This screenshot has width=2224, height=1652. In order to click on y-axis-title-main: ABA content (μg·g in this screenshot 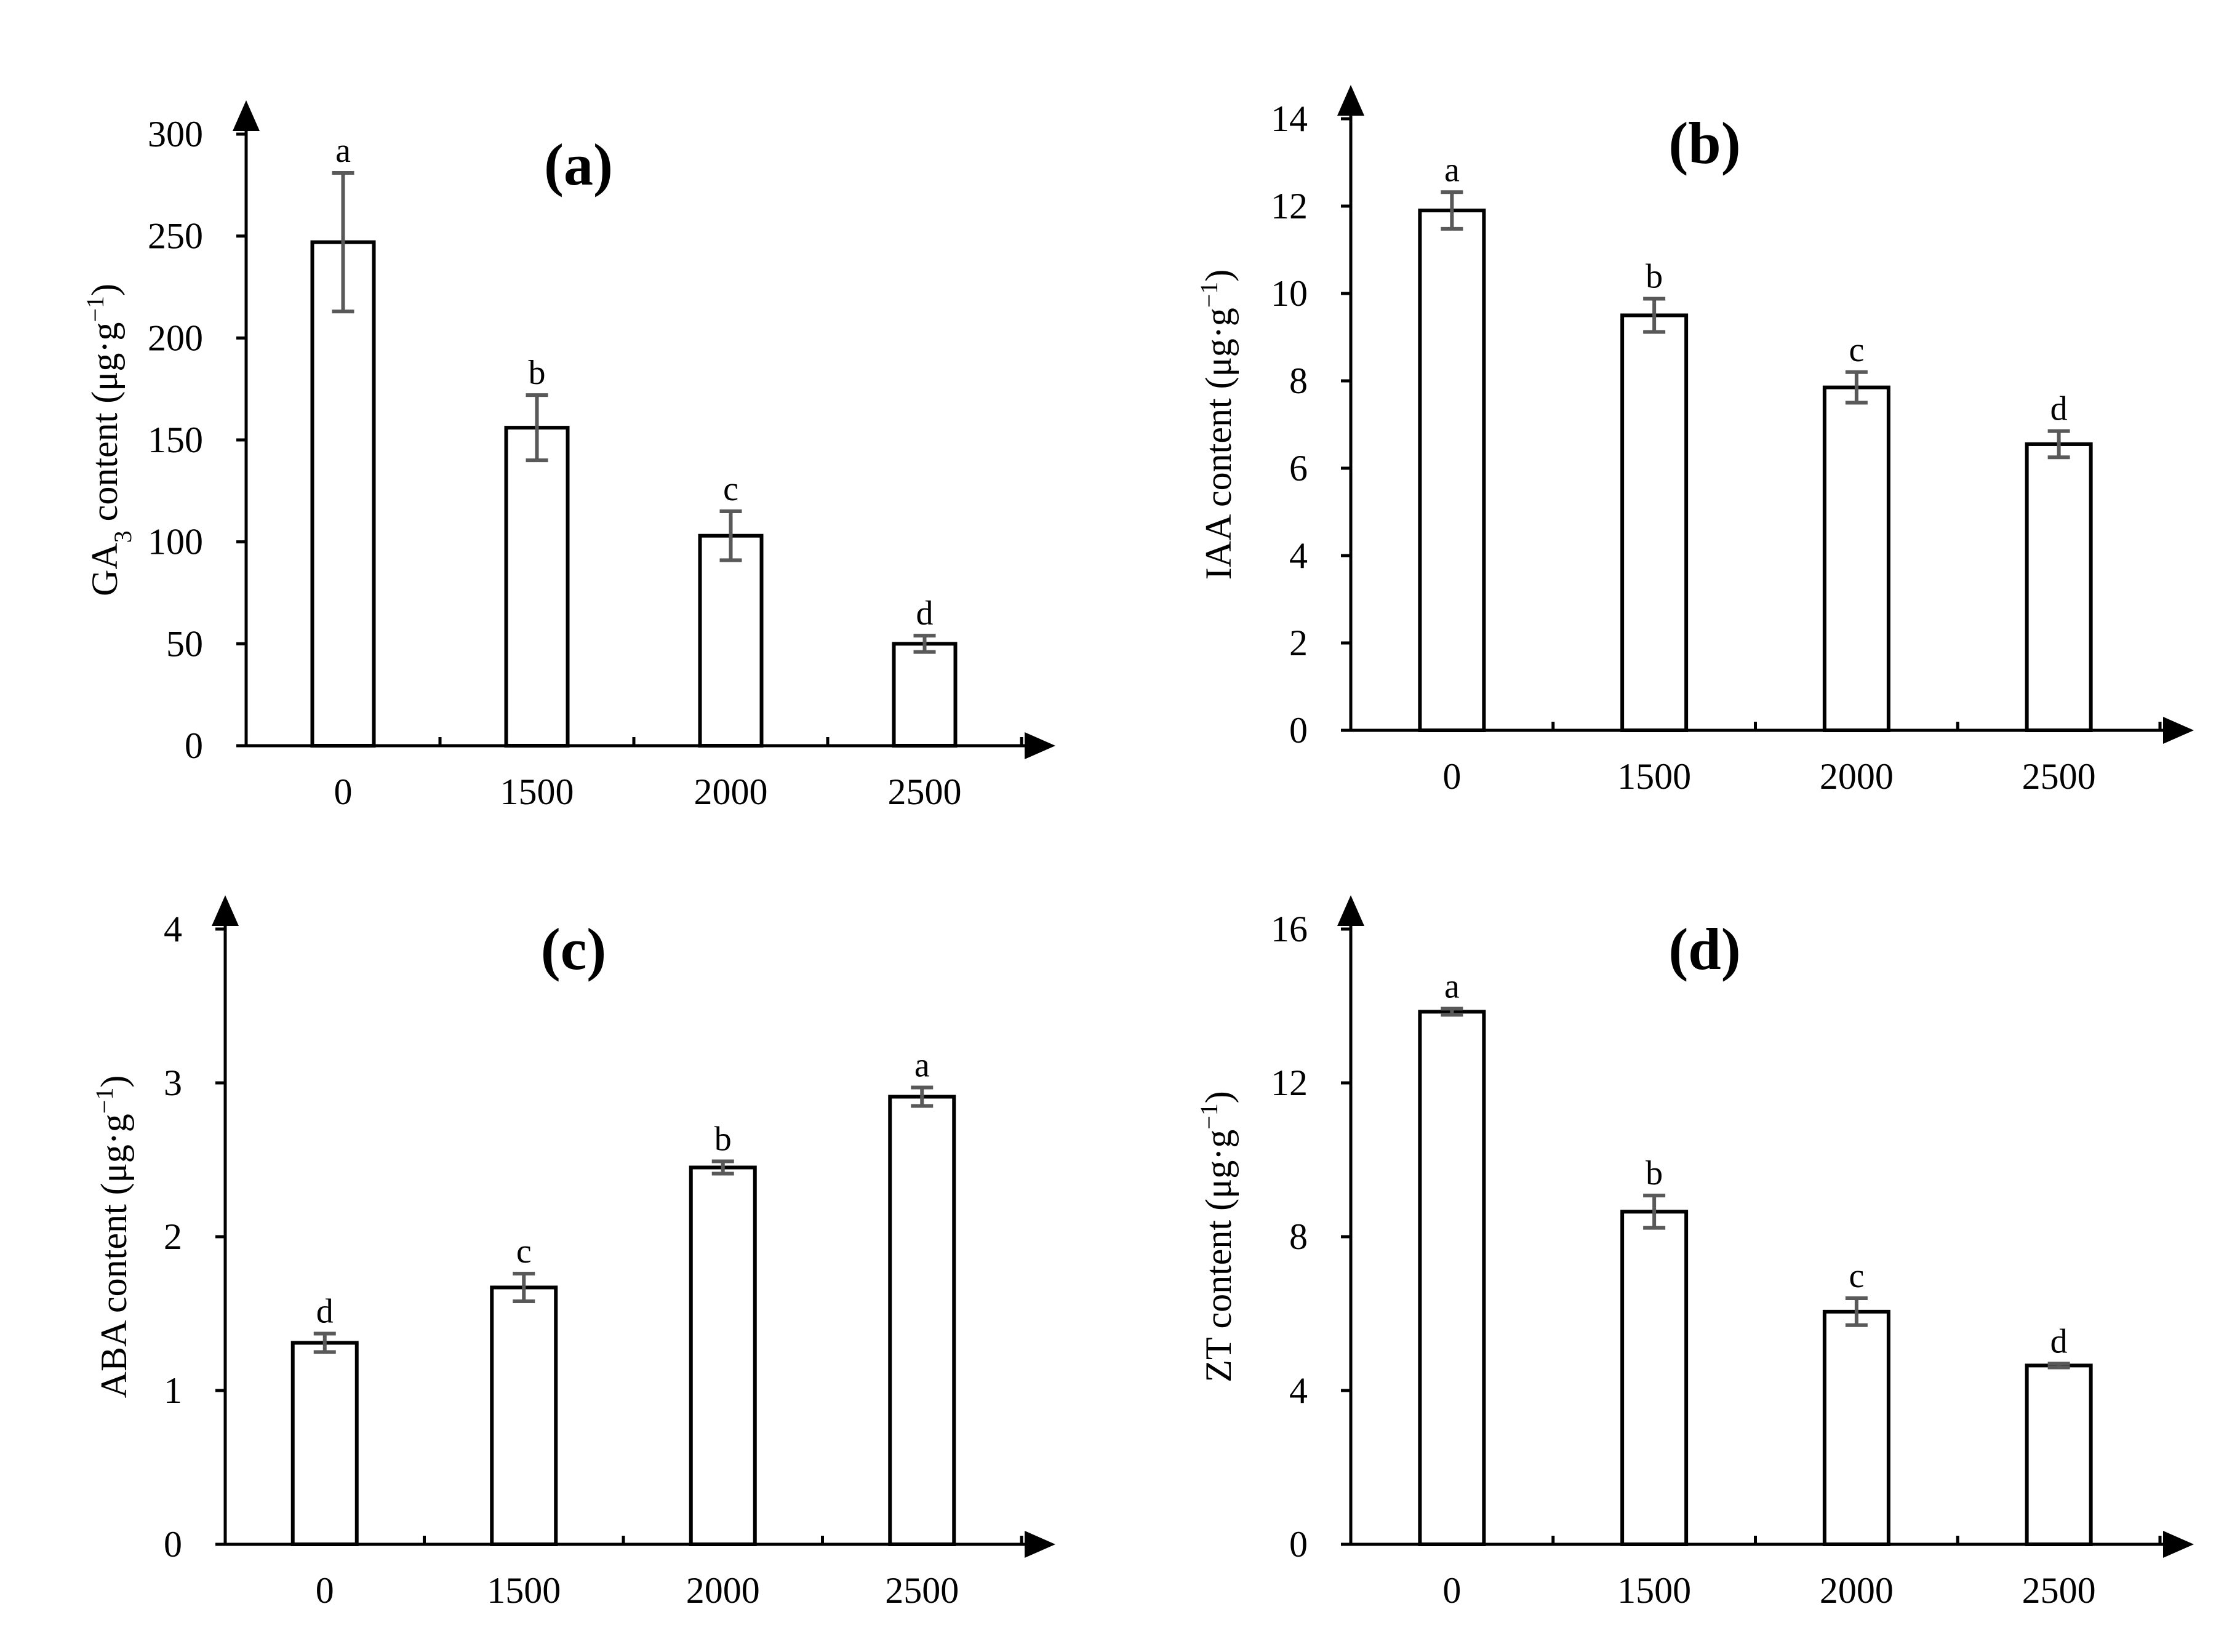, I will do `click(114, 1256)`.